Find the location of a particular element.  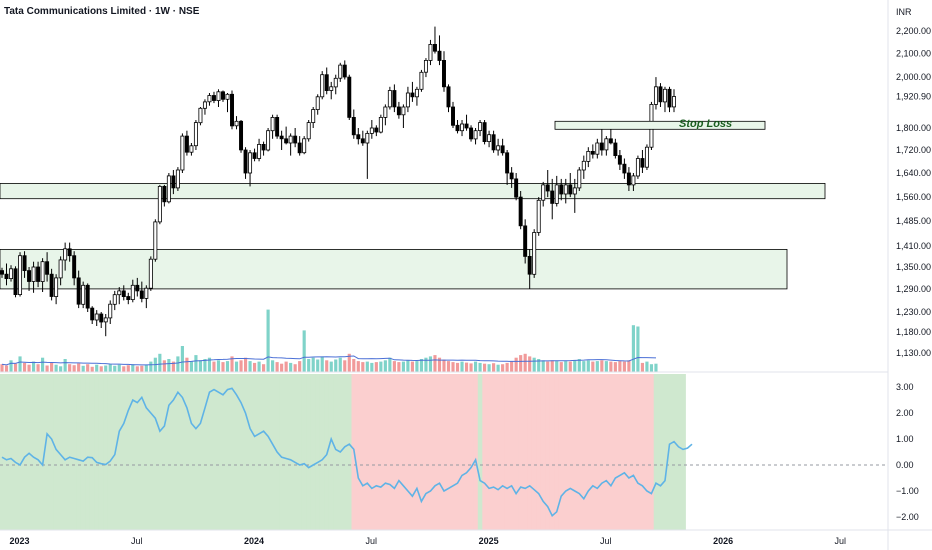

stop-loss-rect is located at coordinates (660, 125).